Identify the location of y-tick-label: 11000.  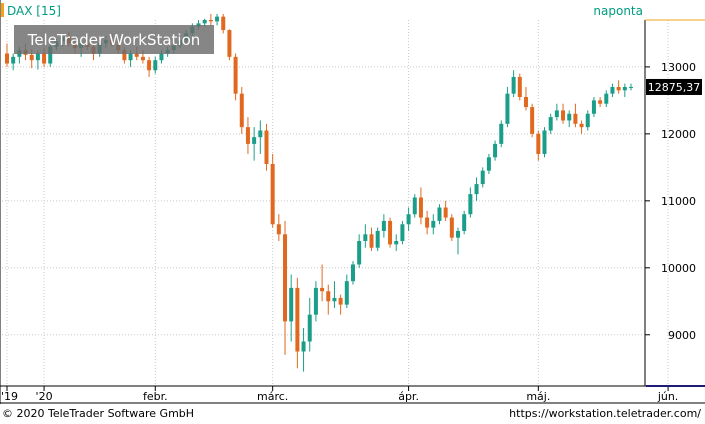
(678, 201).